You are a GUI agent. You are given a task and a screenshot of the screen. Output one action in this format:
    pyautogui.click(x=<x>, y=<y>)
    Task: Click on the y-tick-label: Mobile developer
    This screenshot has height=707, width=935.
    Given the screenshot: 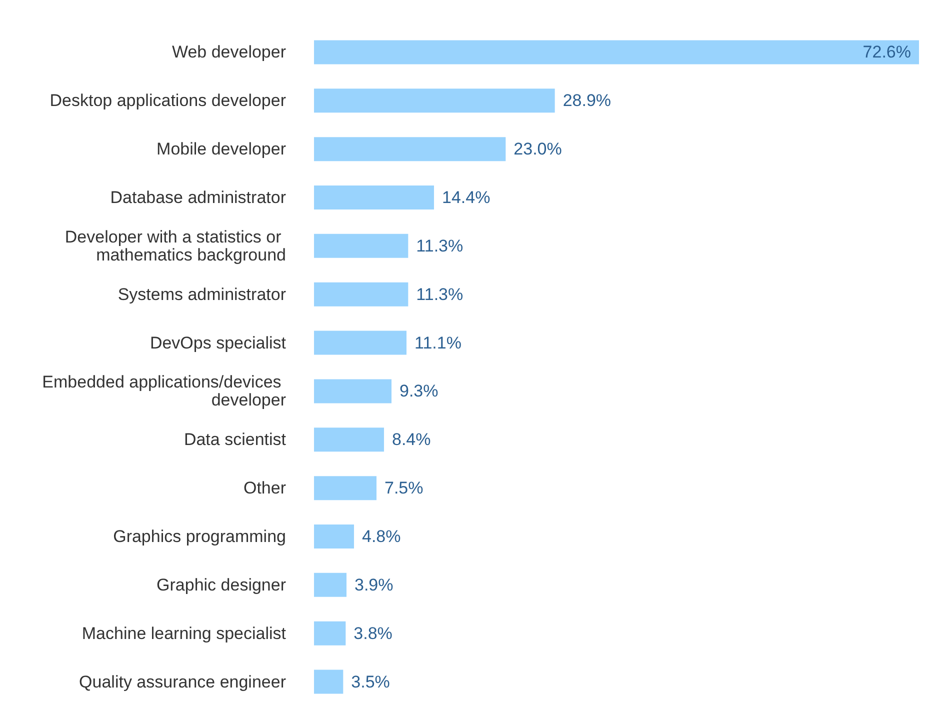 What is the action you would take?
    pyautogui.click(x=221, y=149)
    